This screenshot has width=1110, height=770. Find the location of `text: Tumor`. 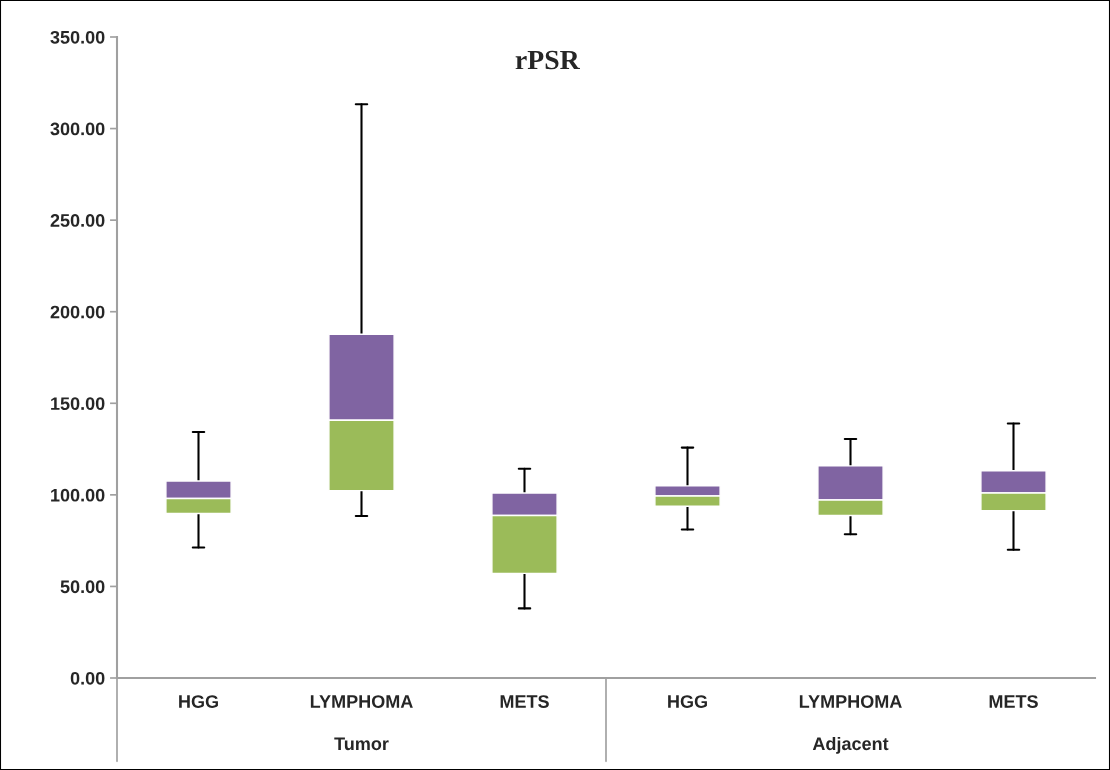

text: Tumor is located at coordinates (361, 744).